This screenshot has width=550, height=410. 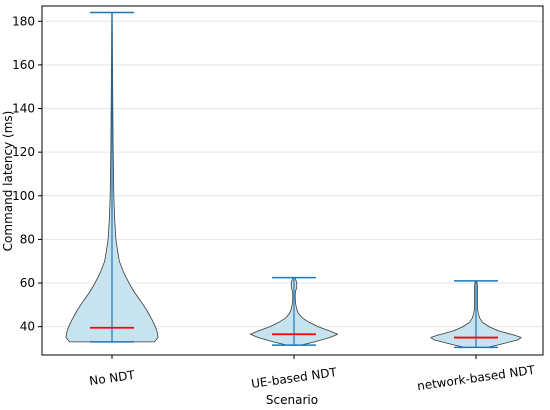 I want to click on x-tick-label: No NDT, so click(x=112, y=378).